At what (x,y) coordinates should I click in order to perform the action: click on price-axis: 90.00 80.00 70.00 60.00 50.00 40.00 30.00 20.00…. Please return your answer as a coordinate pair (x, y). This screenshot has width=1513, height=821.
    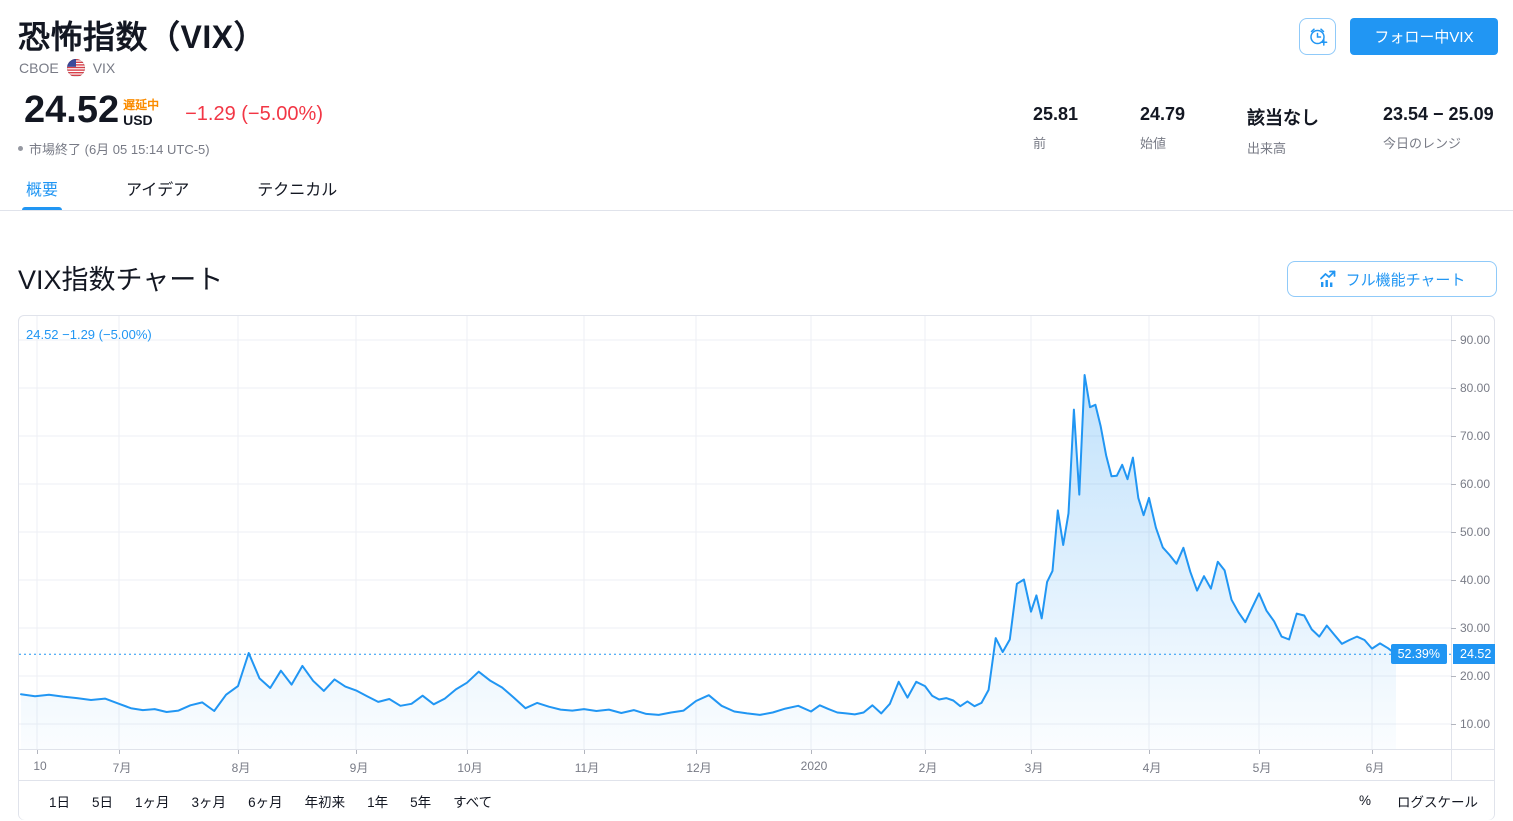
    Looking at the image, I should click on (1472, 532).